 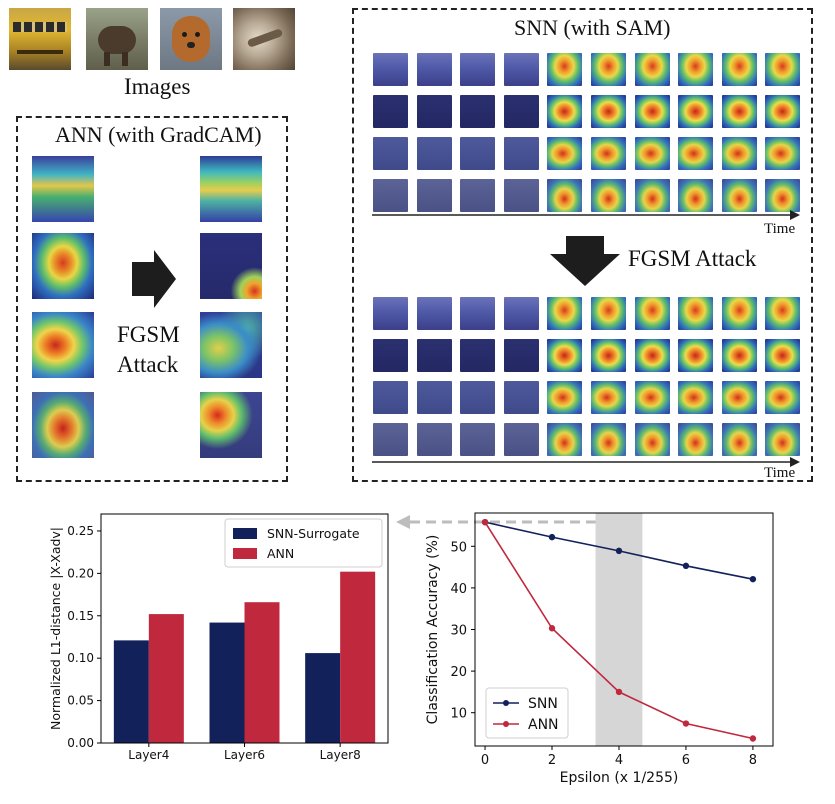 What do you see at coordinates (340, 755) in the screenshot?
I see `x-tick-label: Layer8` at bounding box center [340, 755].